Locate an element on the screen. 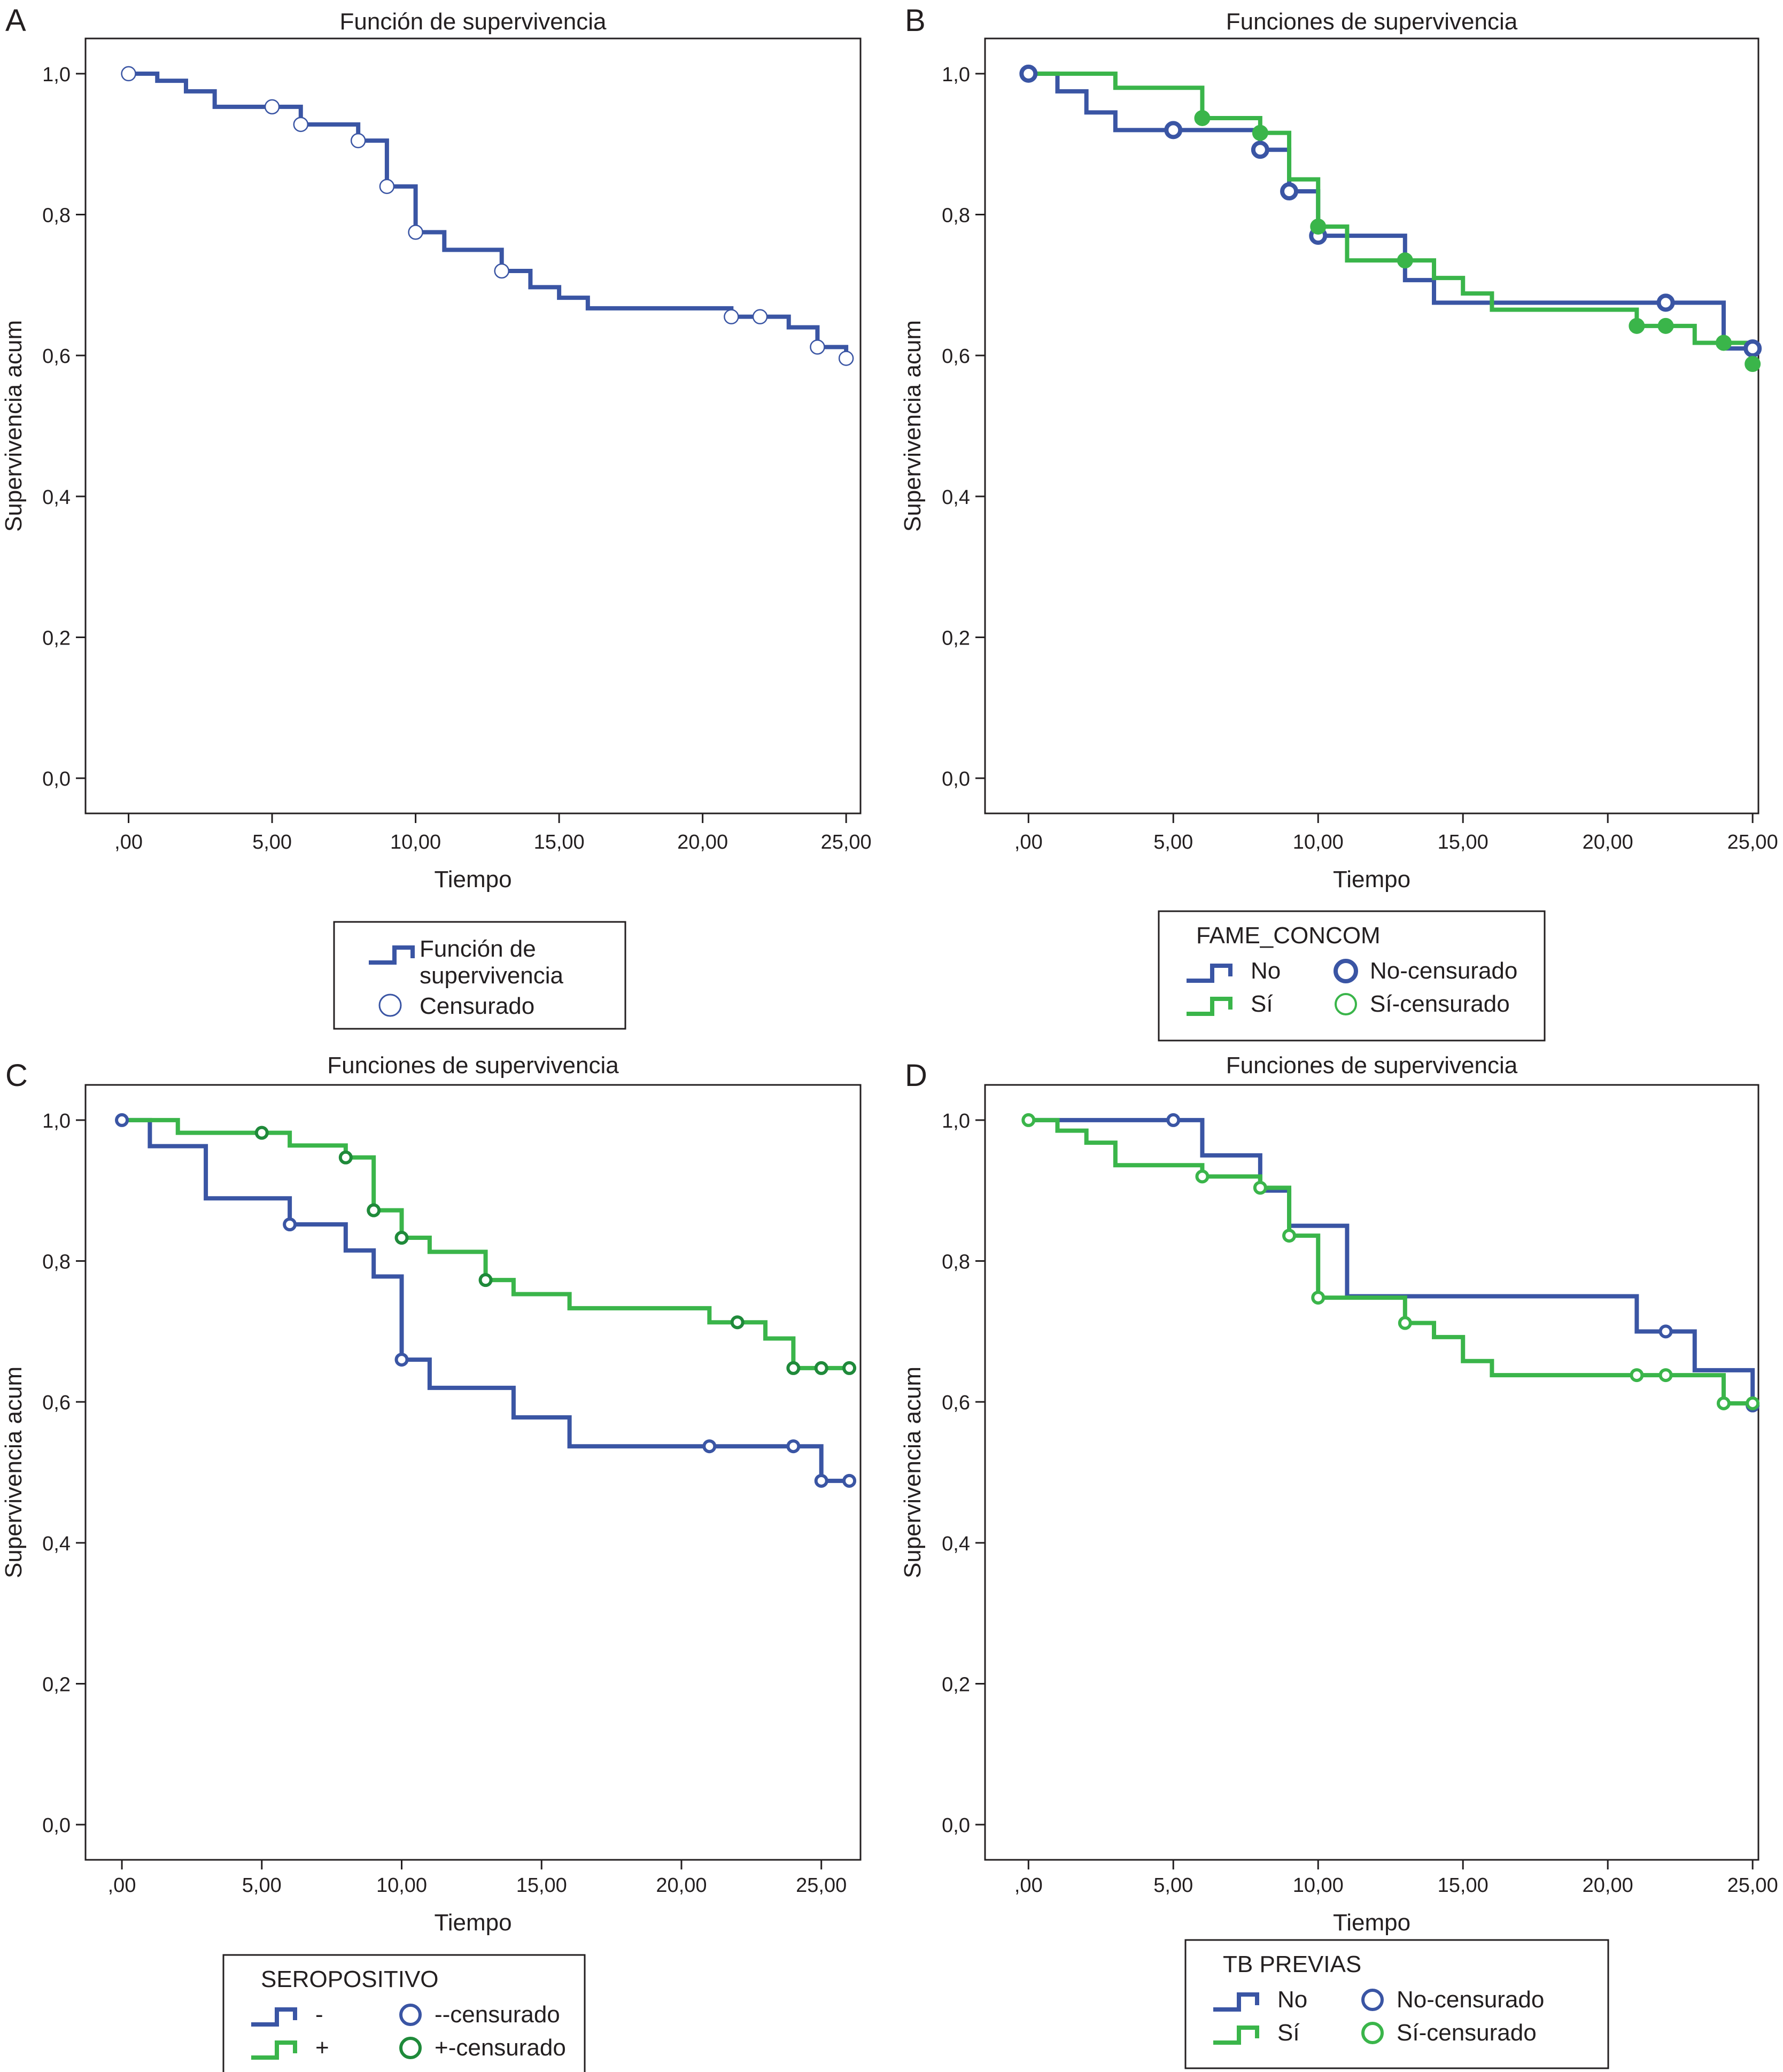  x-tick-label: 5,00 is located at coordinates (262, 1885).